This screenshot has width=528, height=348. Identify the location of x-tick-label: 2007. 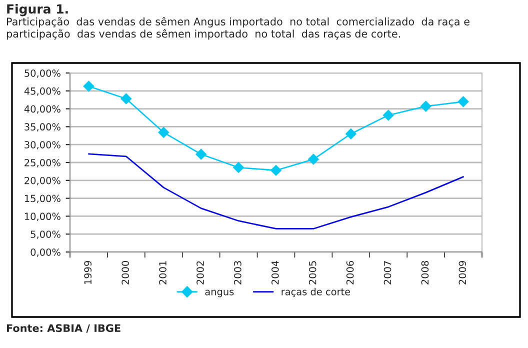
(388, 272).